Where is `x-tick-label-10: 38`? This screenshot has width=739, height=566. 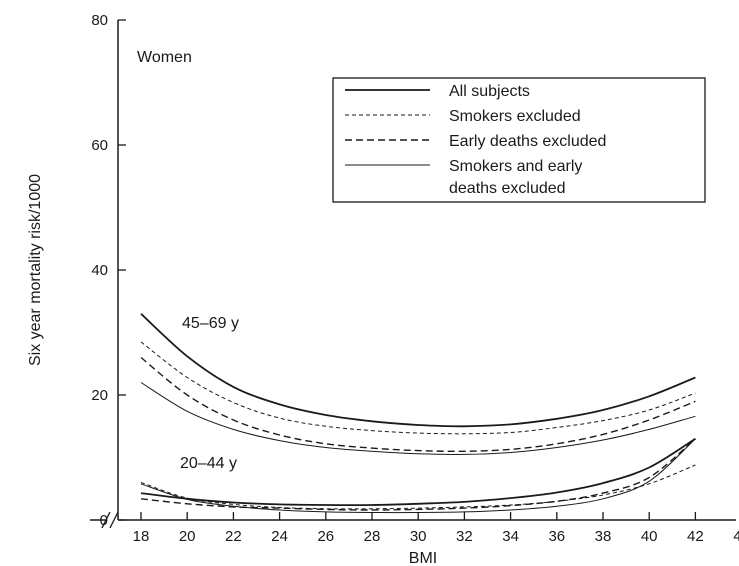
x-tick-label-10: 38 is located at coordinates (603, 536).